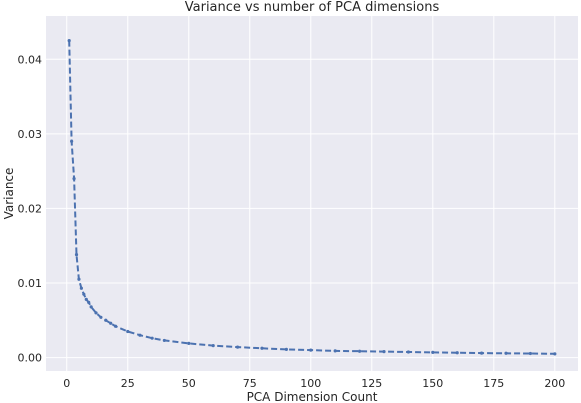 This screenshot has width=581, height=403. Describe the element at coordinates (30, 358) in the screenshot. I see `y-tick-label: 0.00` at that location.